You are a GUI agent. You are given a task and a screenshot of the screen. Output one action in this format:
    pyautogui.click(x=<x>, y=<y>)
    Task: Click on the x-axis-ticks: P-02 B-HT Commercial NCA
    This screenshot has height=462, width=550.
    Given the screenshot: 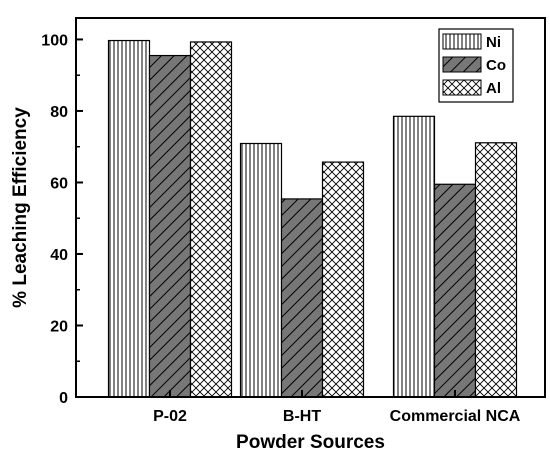 What is the action you would take?
    pyautogui.click(x=337, y=407)
    